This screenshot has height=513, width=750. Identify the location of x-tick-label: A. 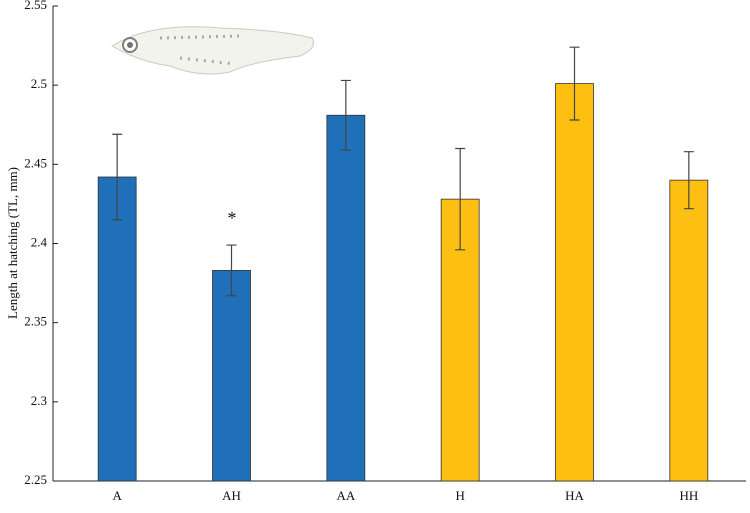
(117, 495).